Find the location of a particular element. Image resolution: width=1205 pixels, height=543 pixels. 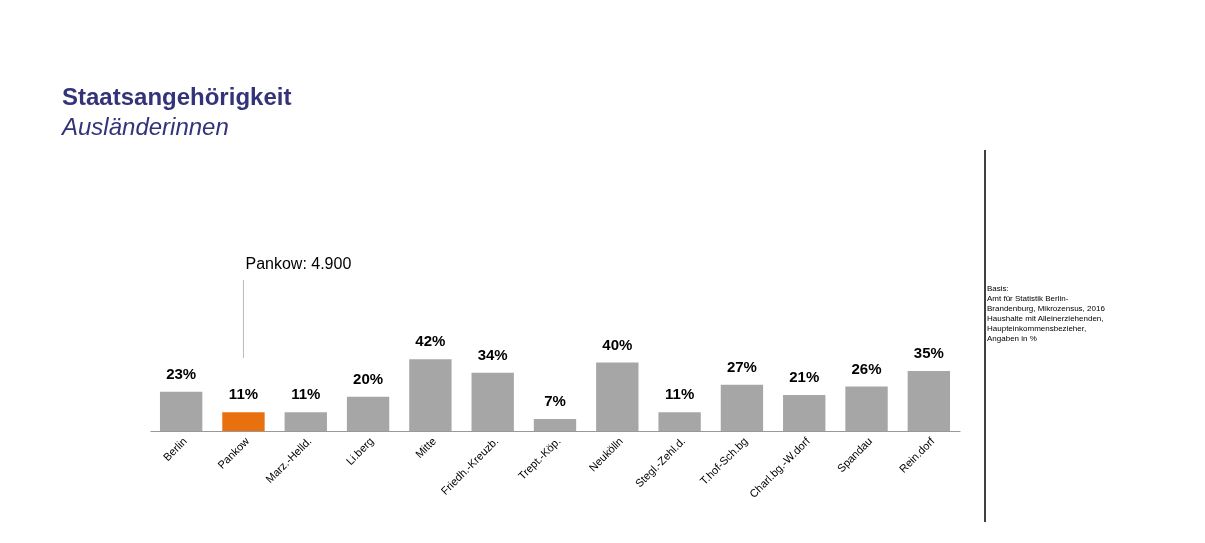

data-label: 35% is located at coordinates (928, 353).